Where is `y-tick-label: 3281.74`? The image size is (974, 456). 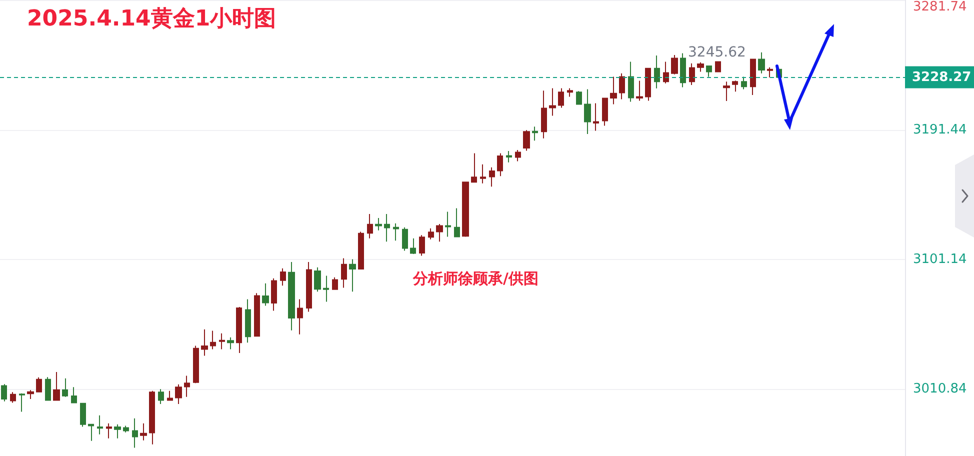 y-tick-label: 3281.74 is located at coordinates (940, 7).